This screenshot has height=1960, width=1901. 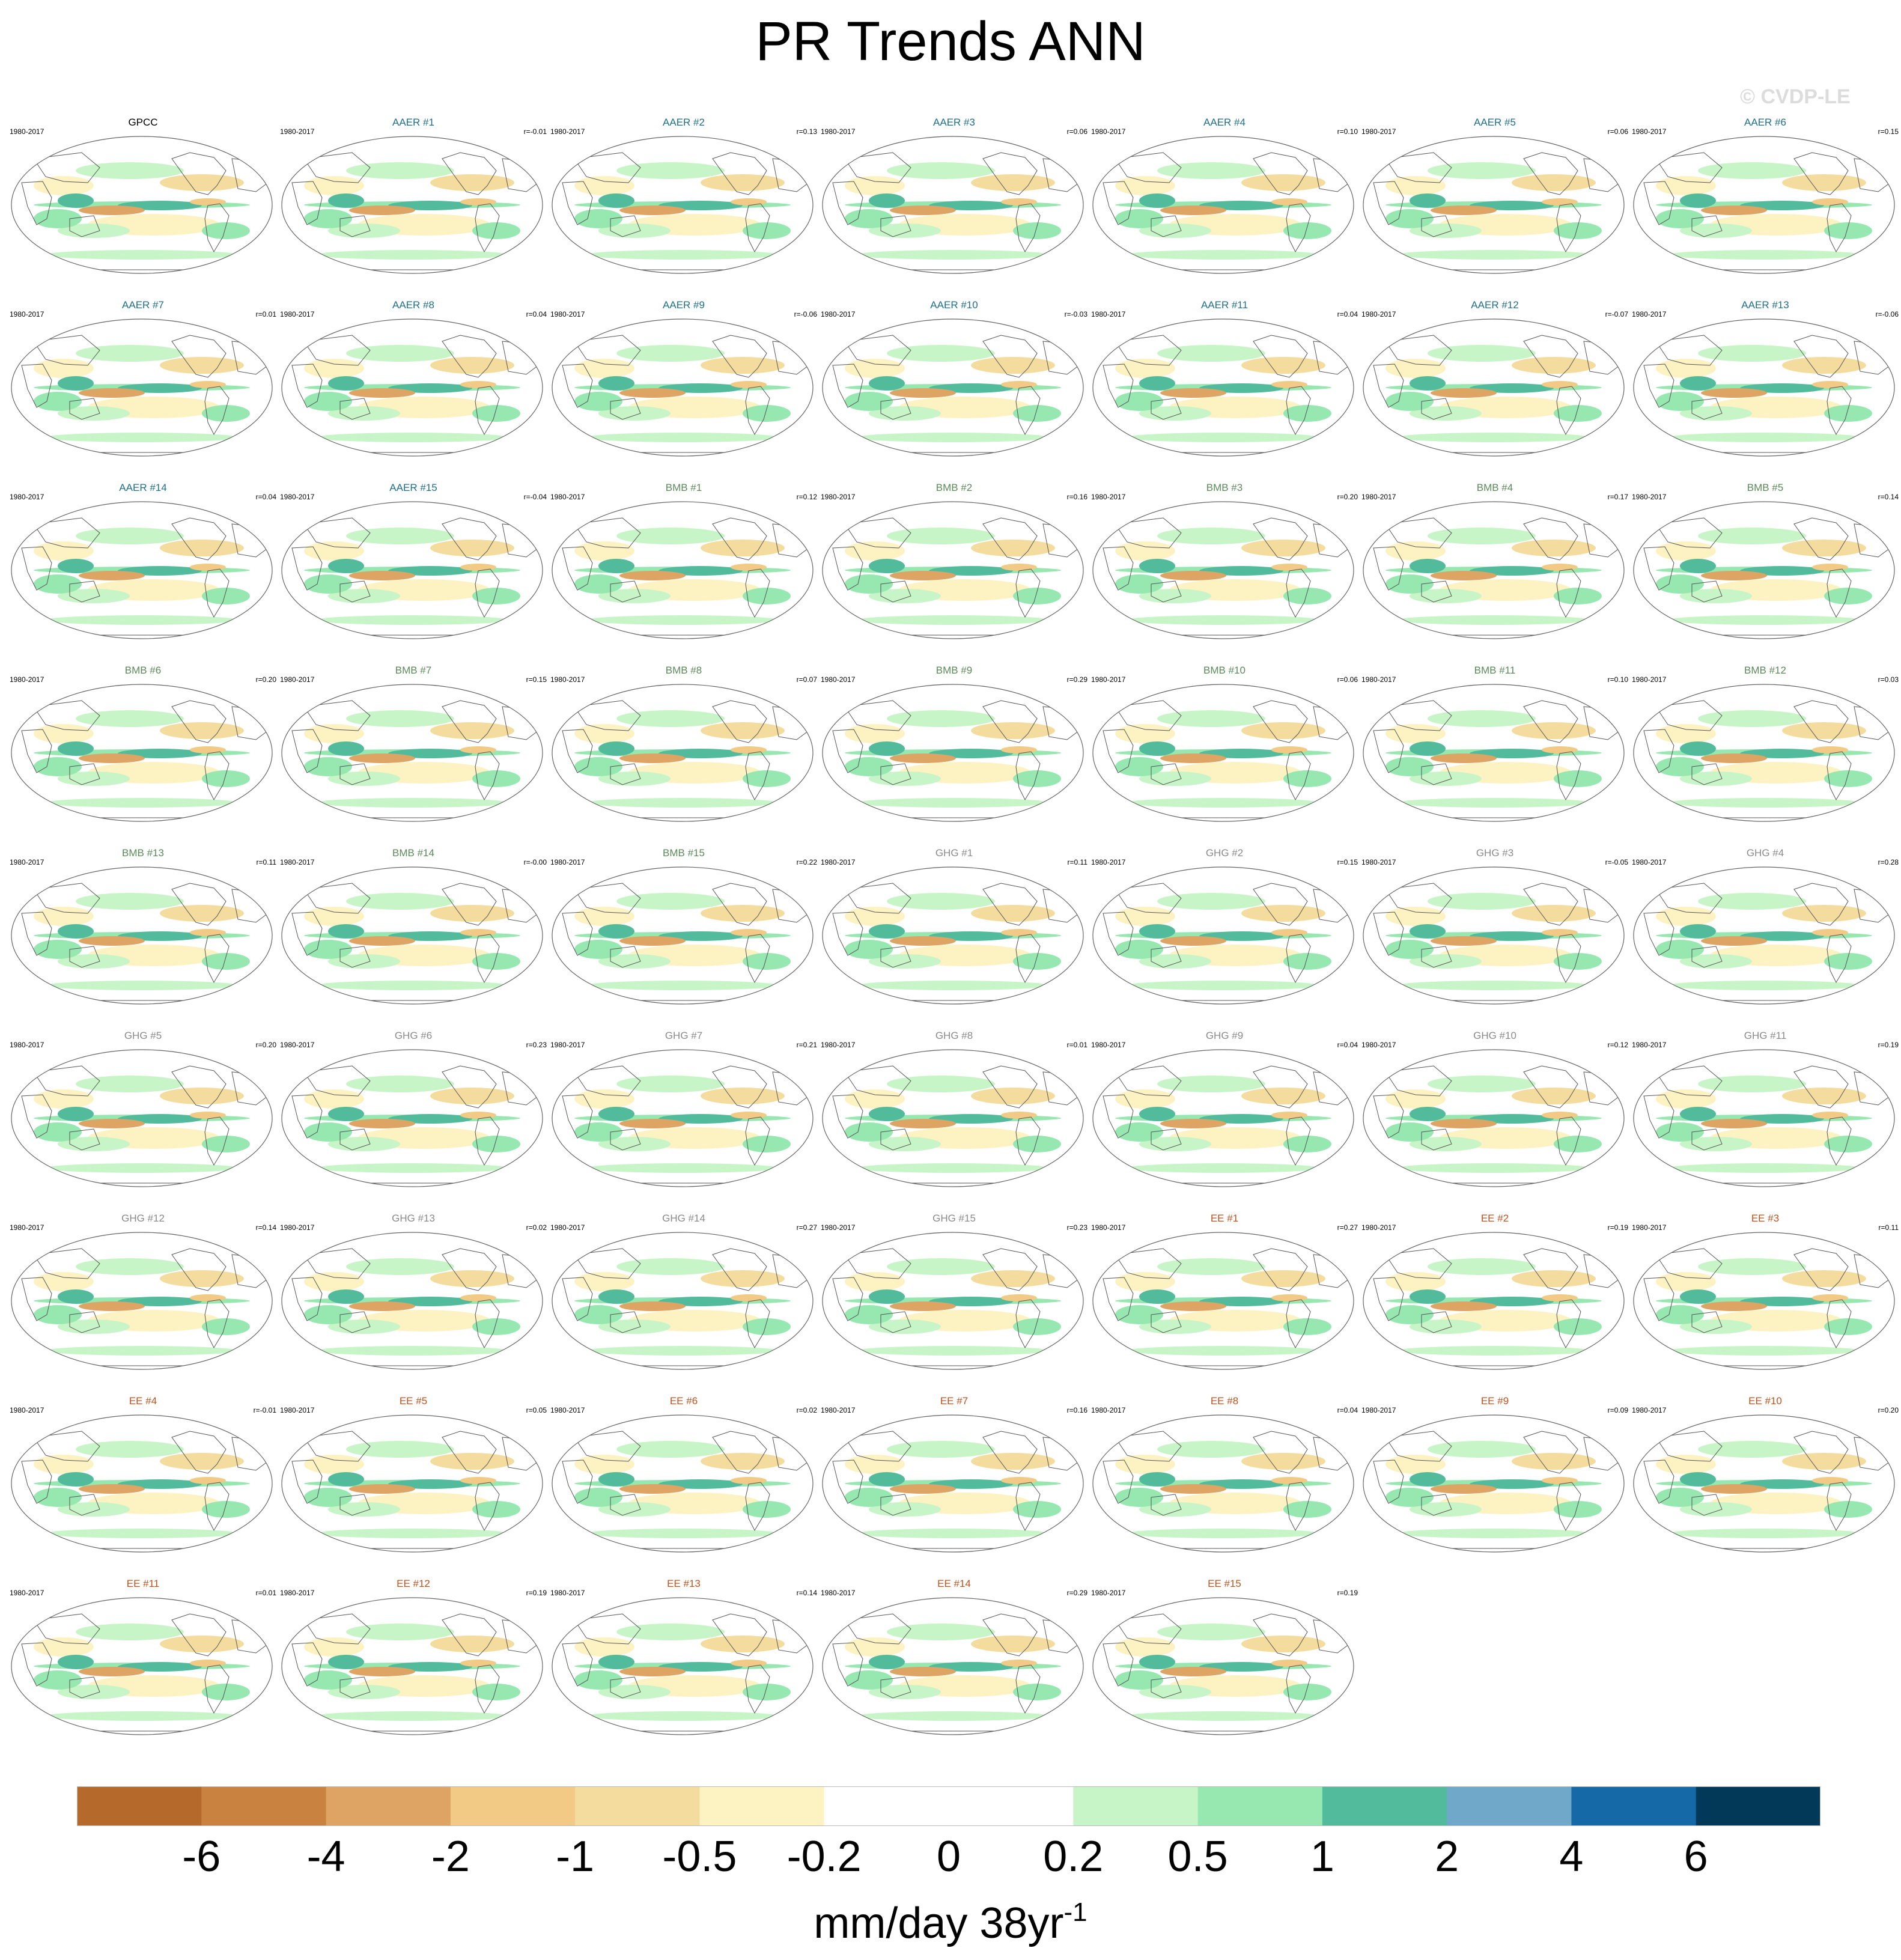 I want to click on panel-correlation: r=-0.01, so click(x=265, y=1410).